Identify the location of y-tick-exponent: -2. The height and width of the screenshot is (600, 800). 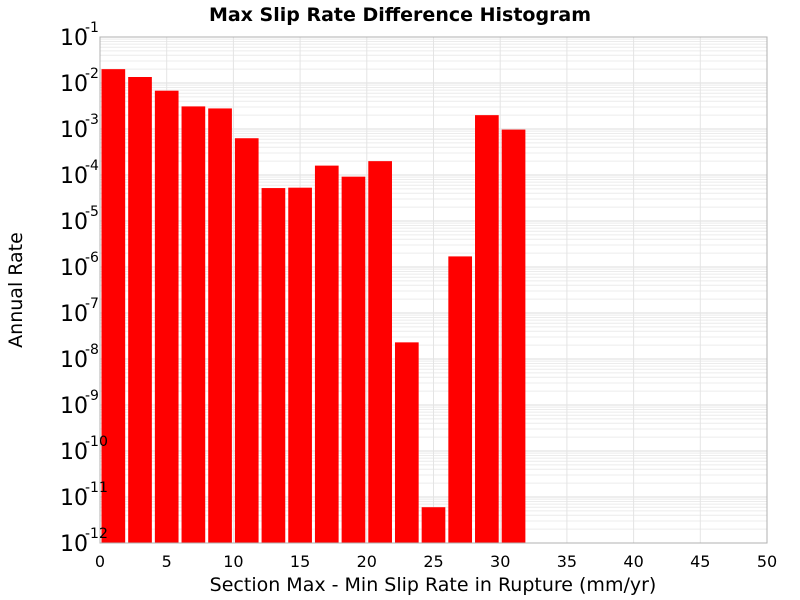
(92, 74).